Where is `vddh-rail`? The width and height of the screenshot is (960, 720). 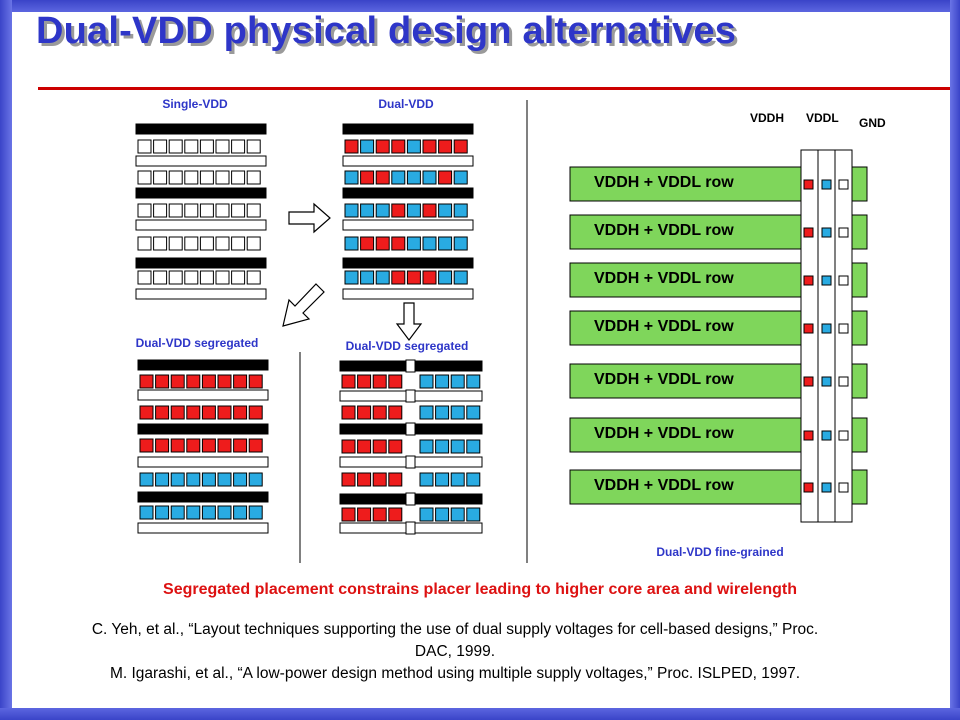 vddh-rail is located at coordinates (809, 336).